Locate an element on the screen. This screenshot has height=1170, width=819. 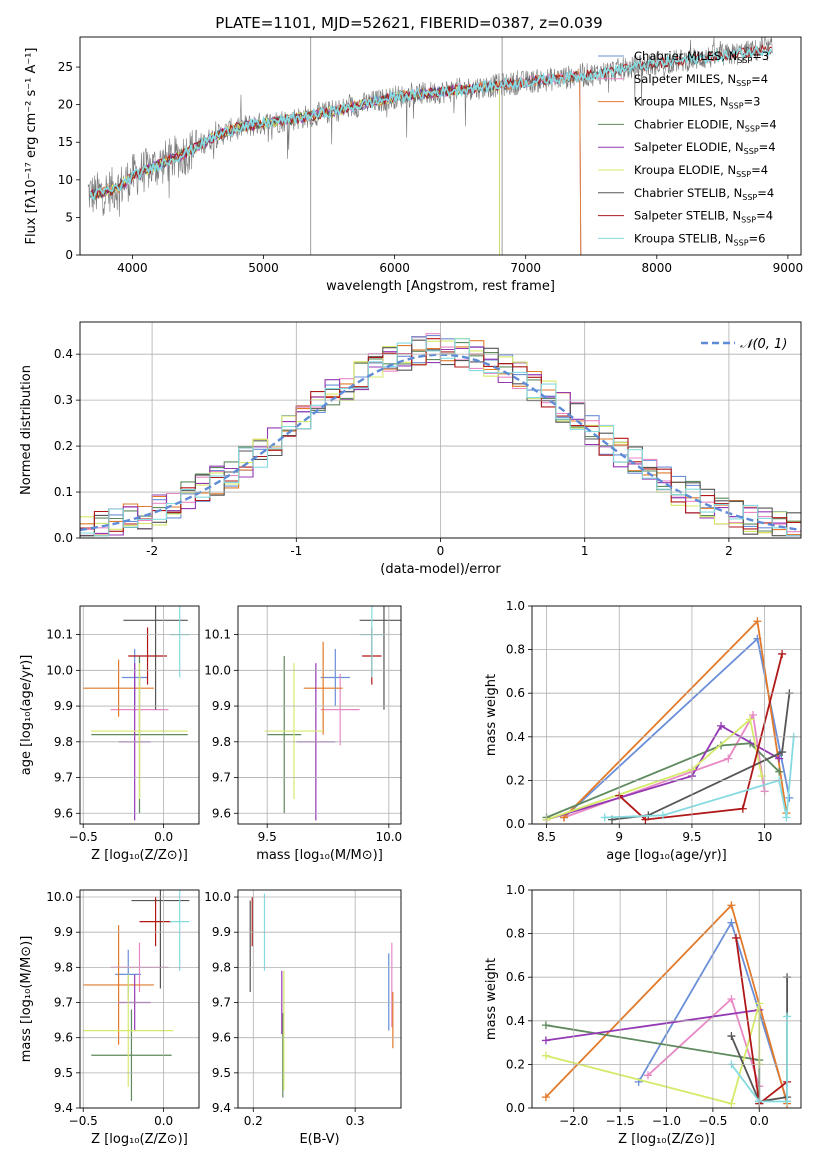
xtick-label: 10 is located at coordinates (764, 837).